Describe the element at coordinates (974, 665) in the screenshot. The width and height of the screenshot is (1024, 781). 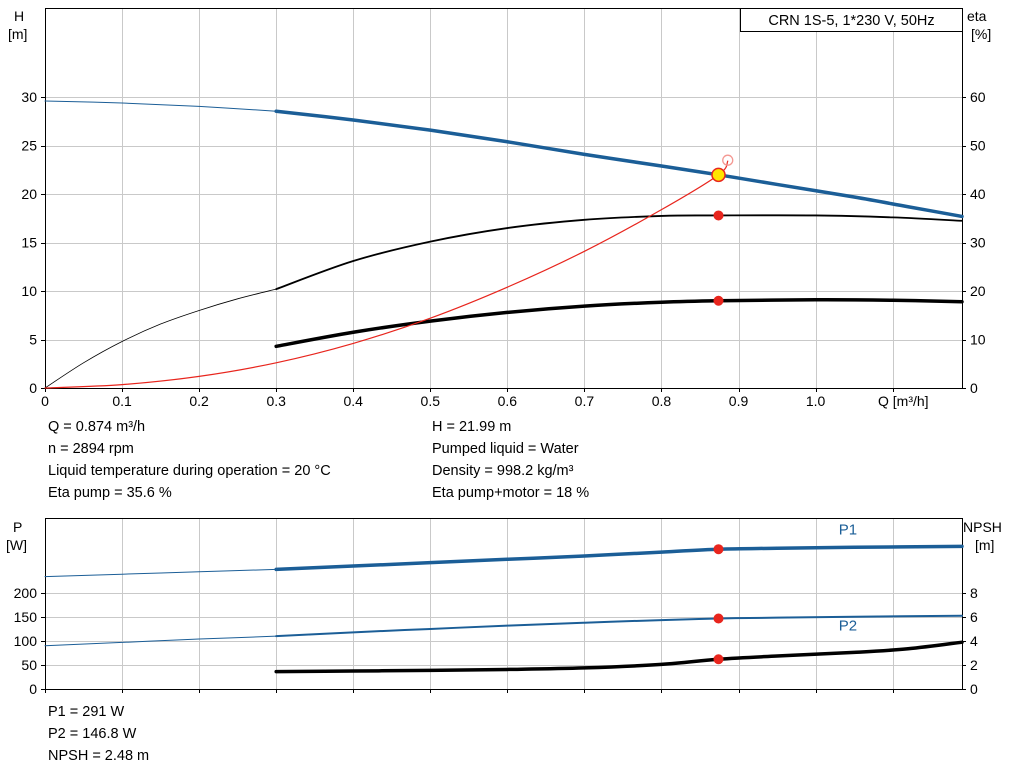
I see `svg-text: 2` at that location.